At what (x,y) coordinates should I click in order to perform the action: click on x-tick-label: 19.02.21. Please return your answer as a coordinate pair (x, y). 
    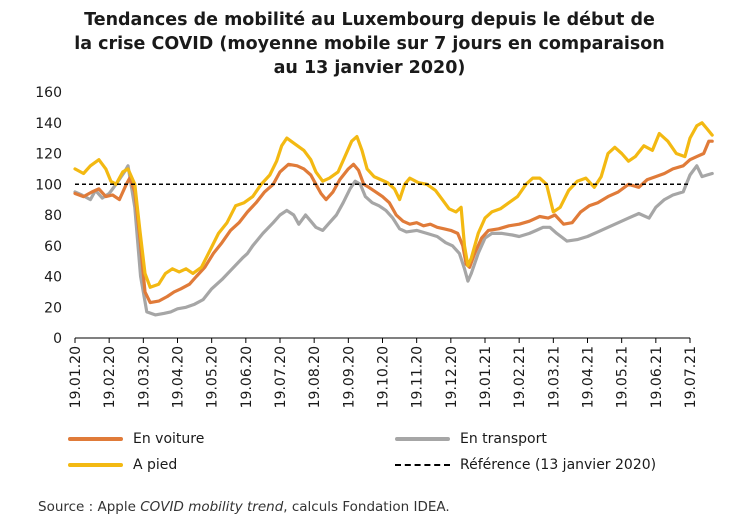
    Looking at the image, I should click on (520, 377).